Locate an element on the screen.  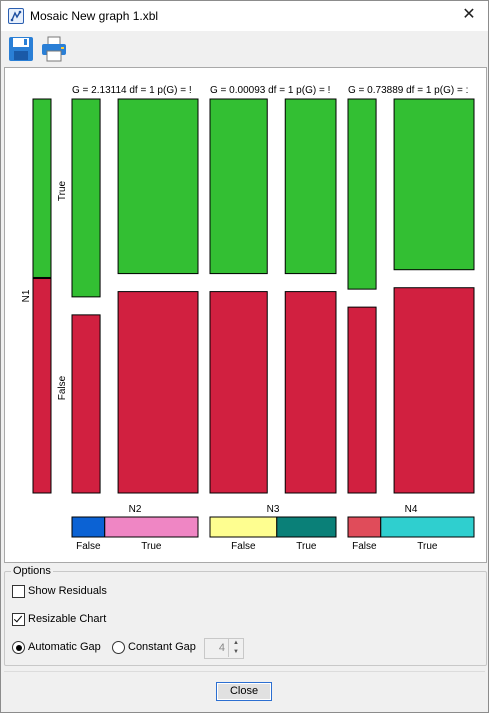
automatic-gap-radio is located at coordinates (18, 647).